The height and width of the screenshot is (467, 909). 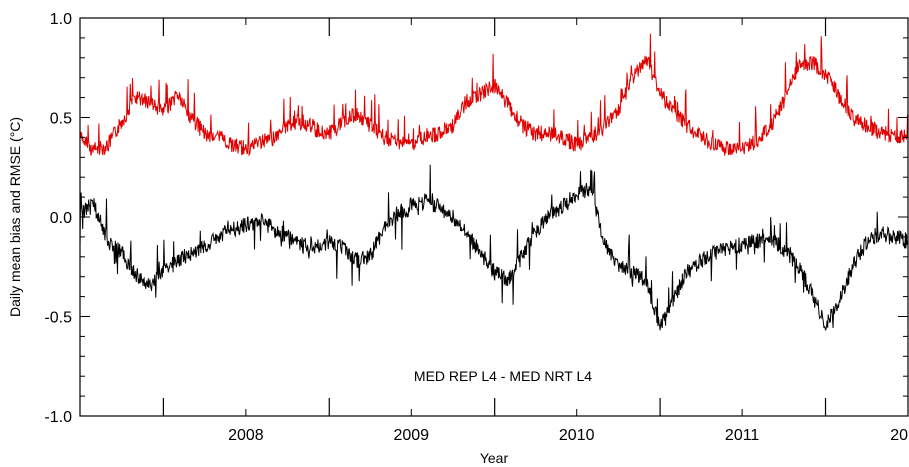 What do you see at coordinates (58, 318) in the screenshot?
I see `y-tick-label: -0.5` at bounding box center [58, 318].